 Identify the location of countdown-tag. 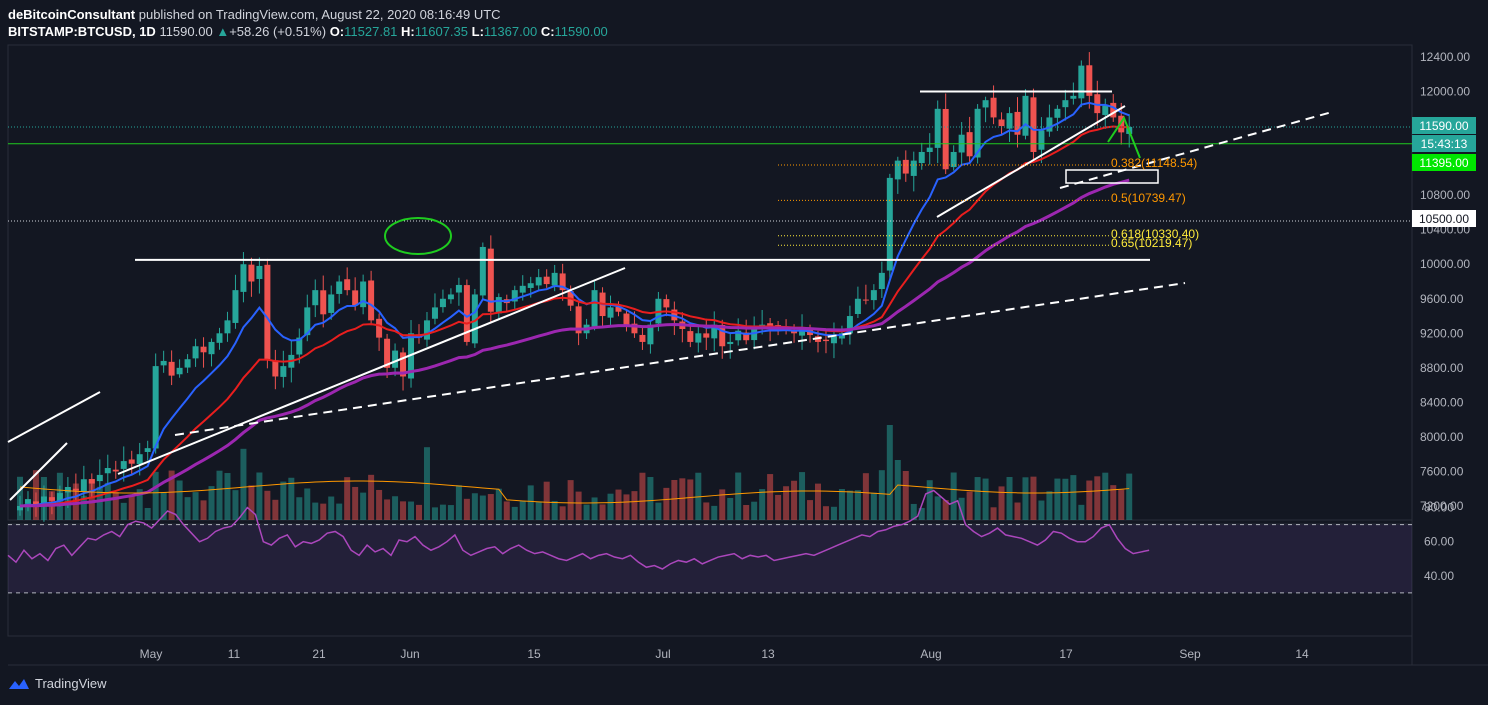
(1444, 143).